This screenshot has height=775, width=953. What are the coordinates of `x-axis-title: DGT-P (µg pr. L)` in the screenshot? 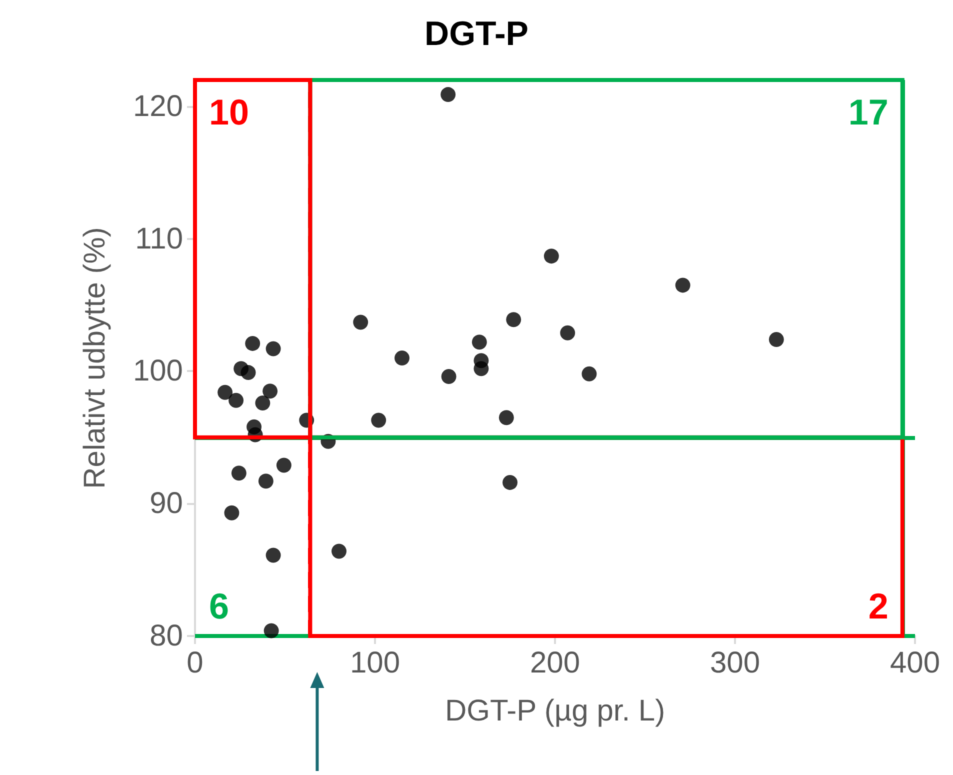 It's located at (555, 711).